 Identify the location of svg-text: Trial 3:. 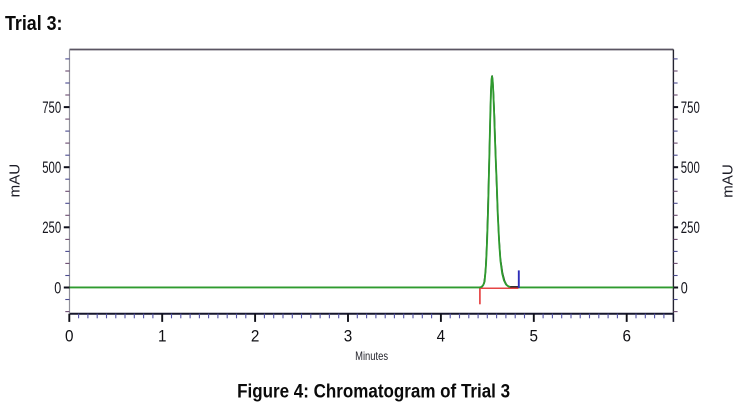
(34, 23).